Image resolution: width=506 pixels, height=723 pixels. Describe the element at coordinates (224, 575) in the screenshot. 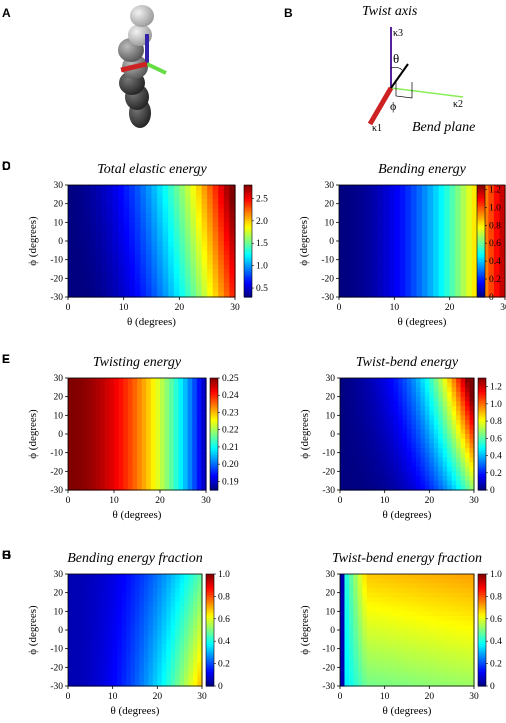

I see `colorbar-tick-label: 1.0` at that location.